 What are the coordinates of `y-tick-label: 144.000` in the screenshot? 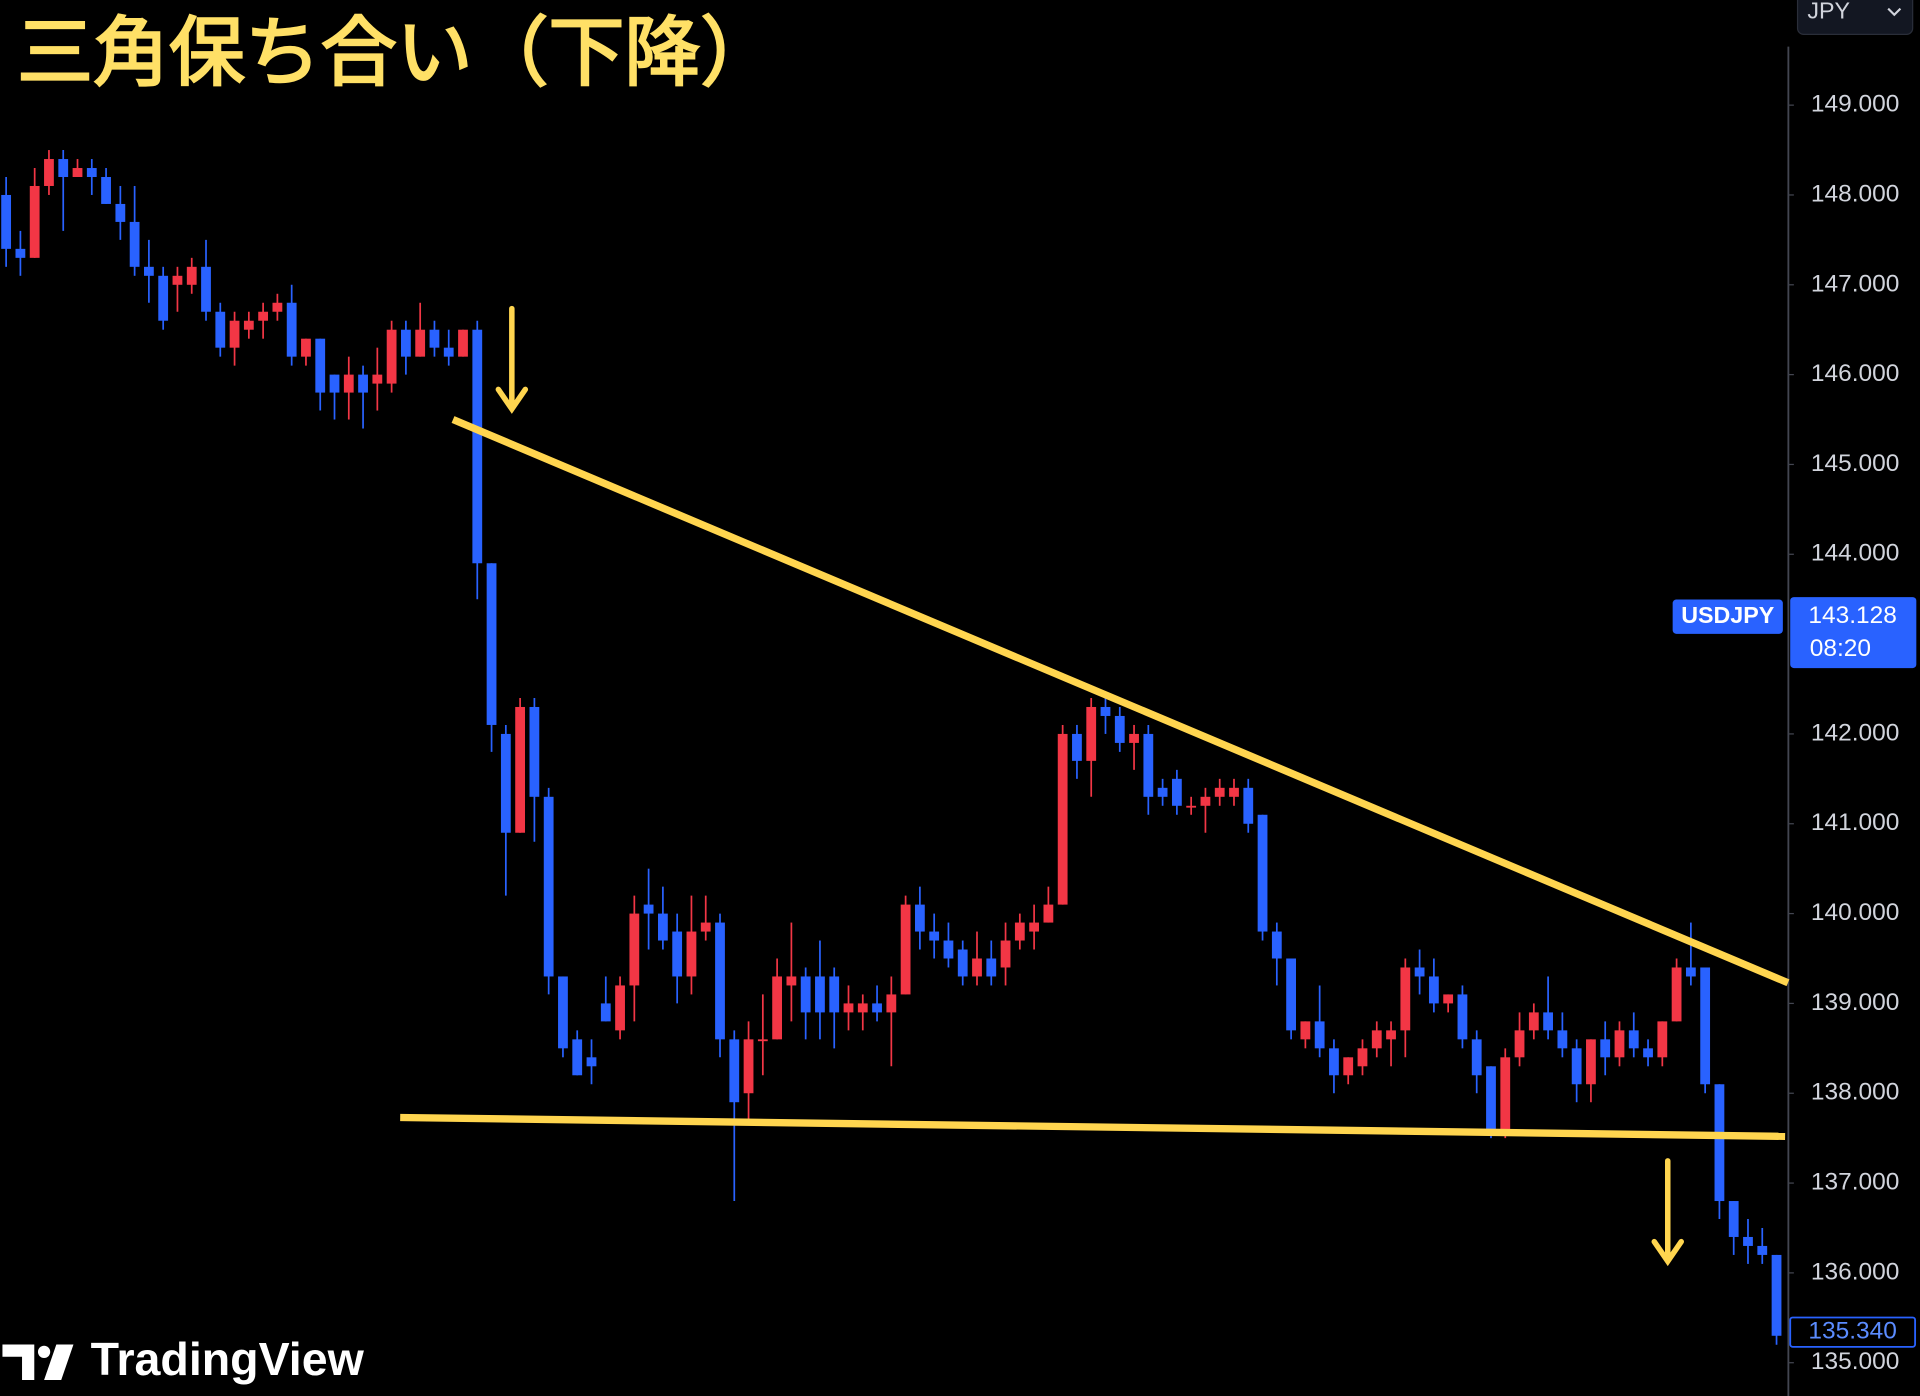 It's located at (1855, 553).